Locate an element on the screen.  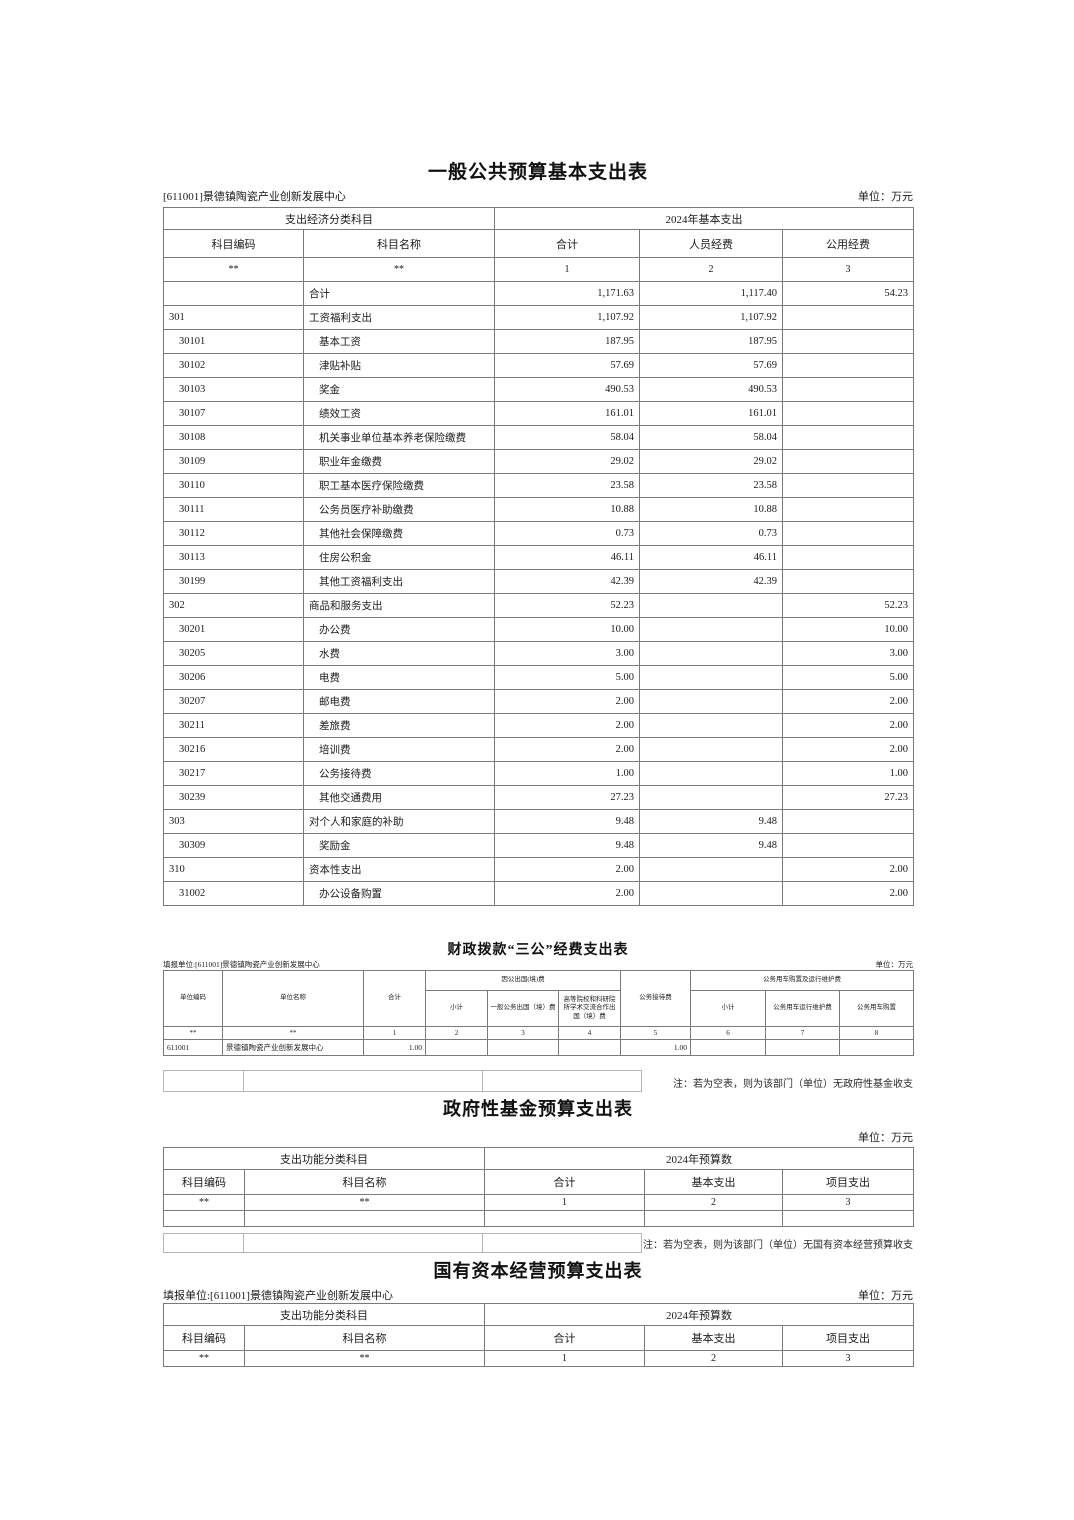
column-number-row: ** ** 1 2 3 4 5 6 7 8 is located at coordinates (539, 1033).